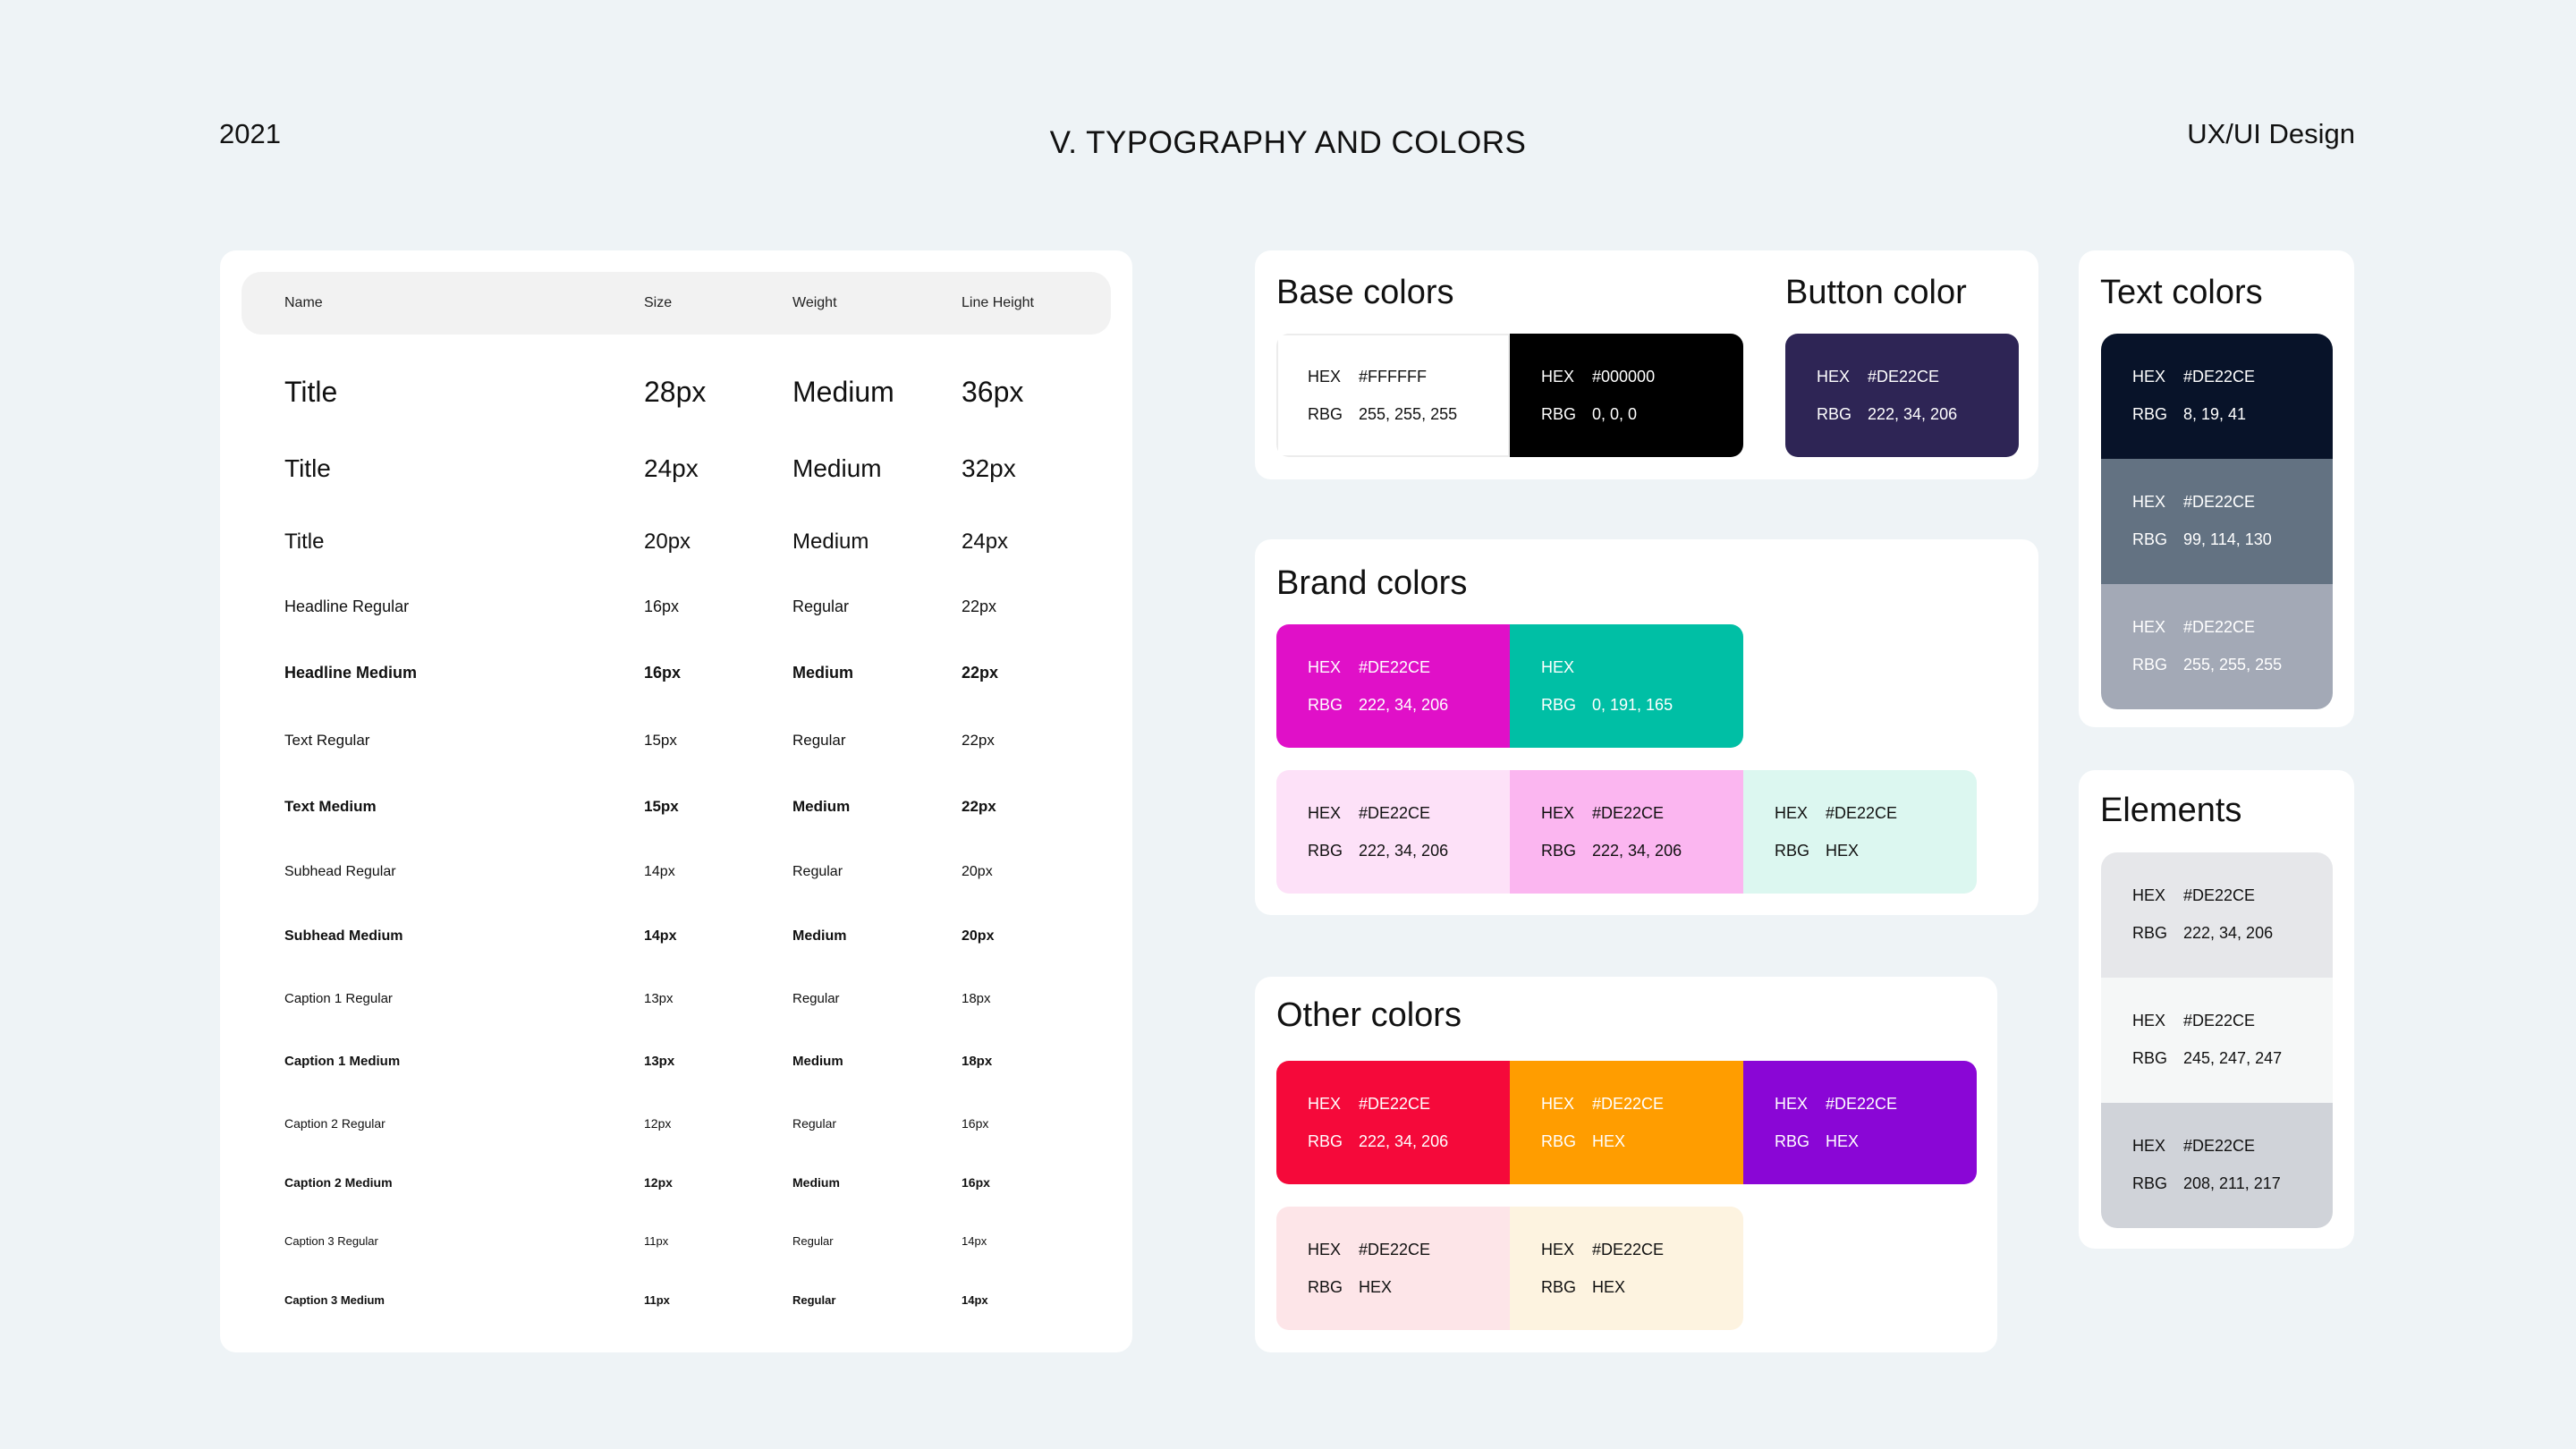 This screenshot has width=2576, height=1449. What do you see at coordinates (2217, 1040) in the screenshot?
I see `color-swatch: HEX #DE22CE RBG 245, 247, 247` at bounding box center [2217, 1040].